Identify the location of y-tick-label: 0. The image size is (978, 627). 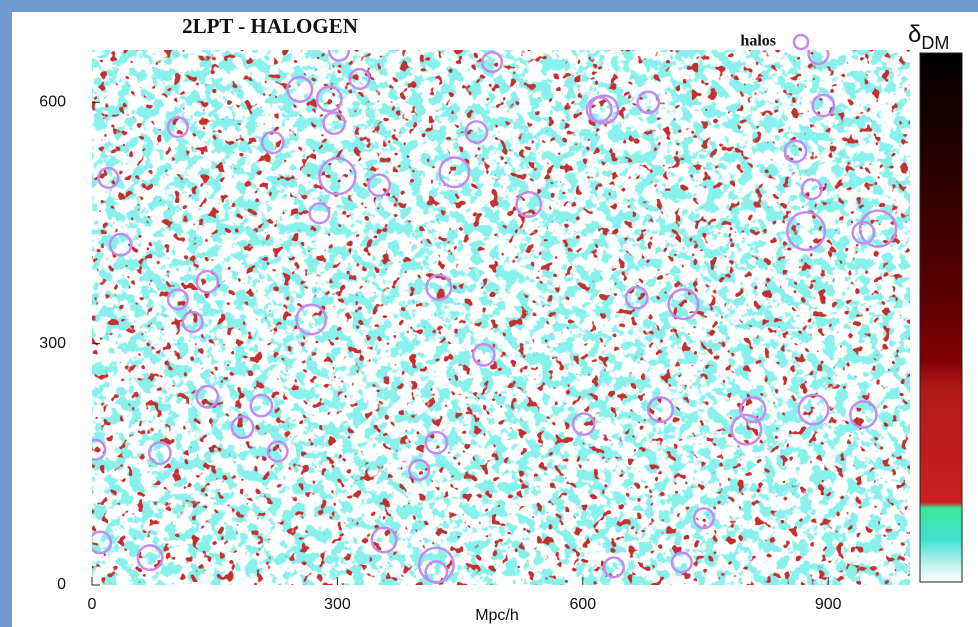
(61, 584).